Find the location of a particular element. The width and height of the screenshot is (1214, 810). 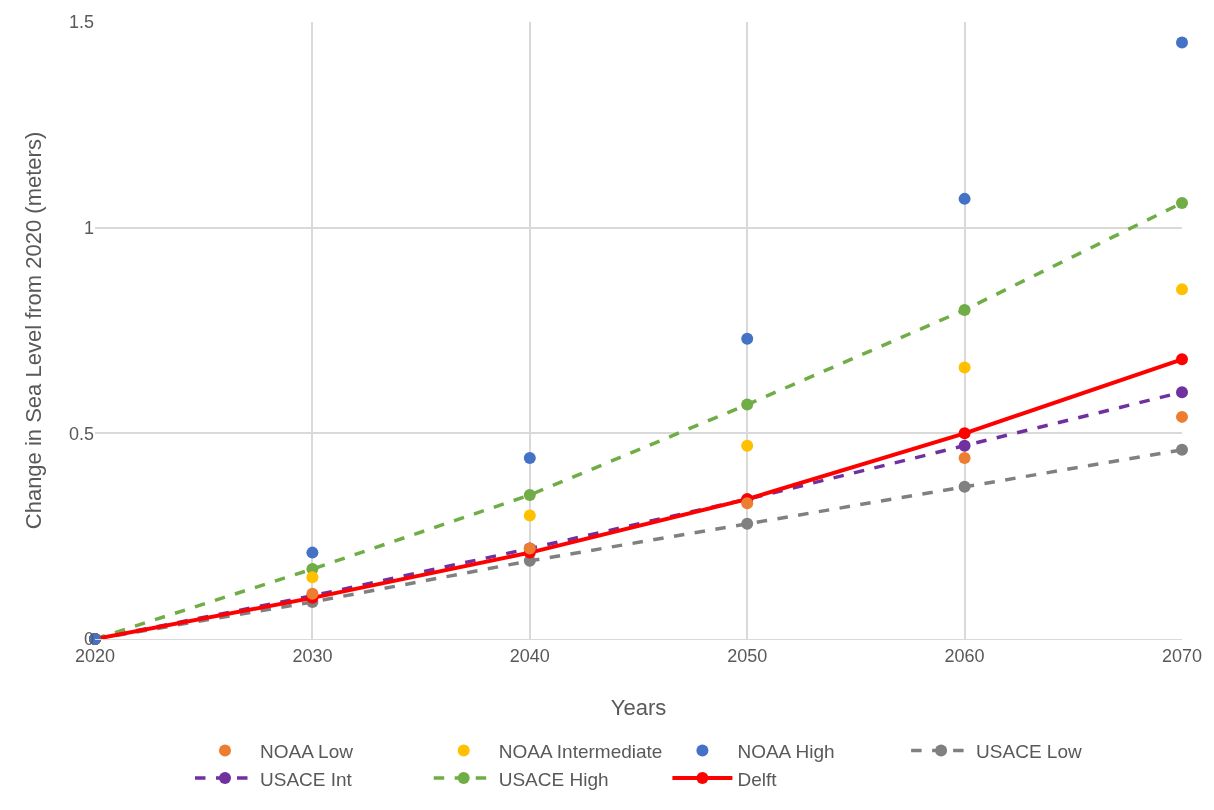

legend-label: USACE Int is located at coordinates (306, 779).